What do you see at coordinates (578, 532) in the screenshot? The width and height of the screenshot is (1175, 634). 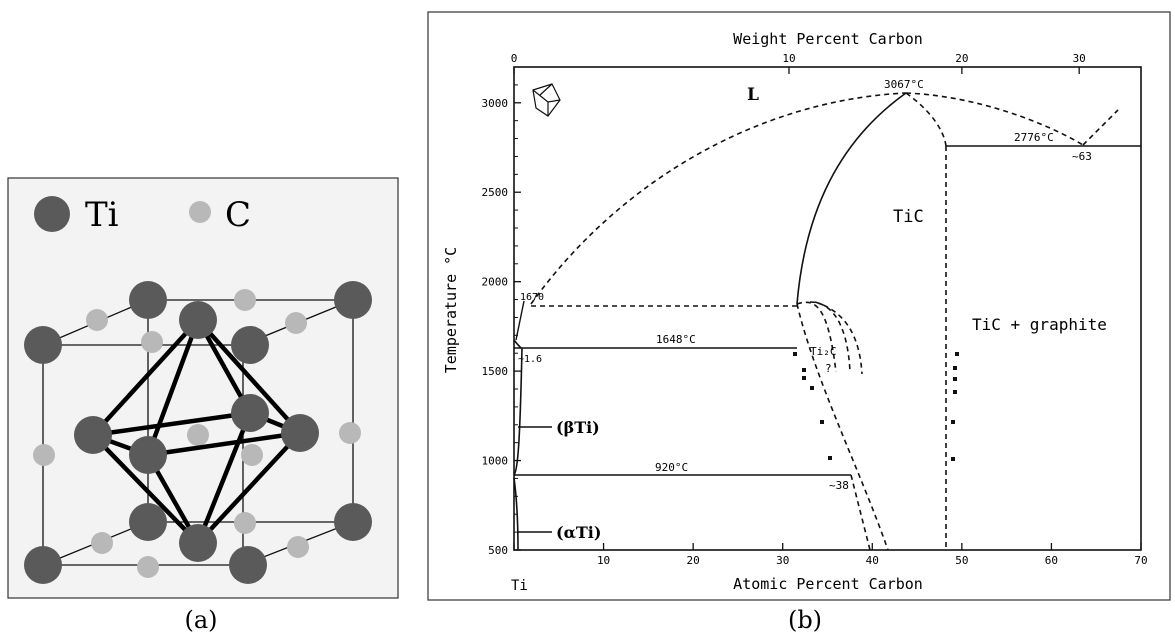 I see `label-alpha-ti: (αTi)` at bounding box center [578, 532].